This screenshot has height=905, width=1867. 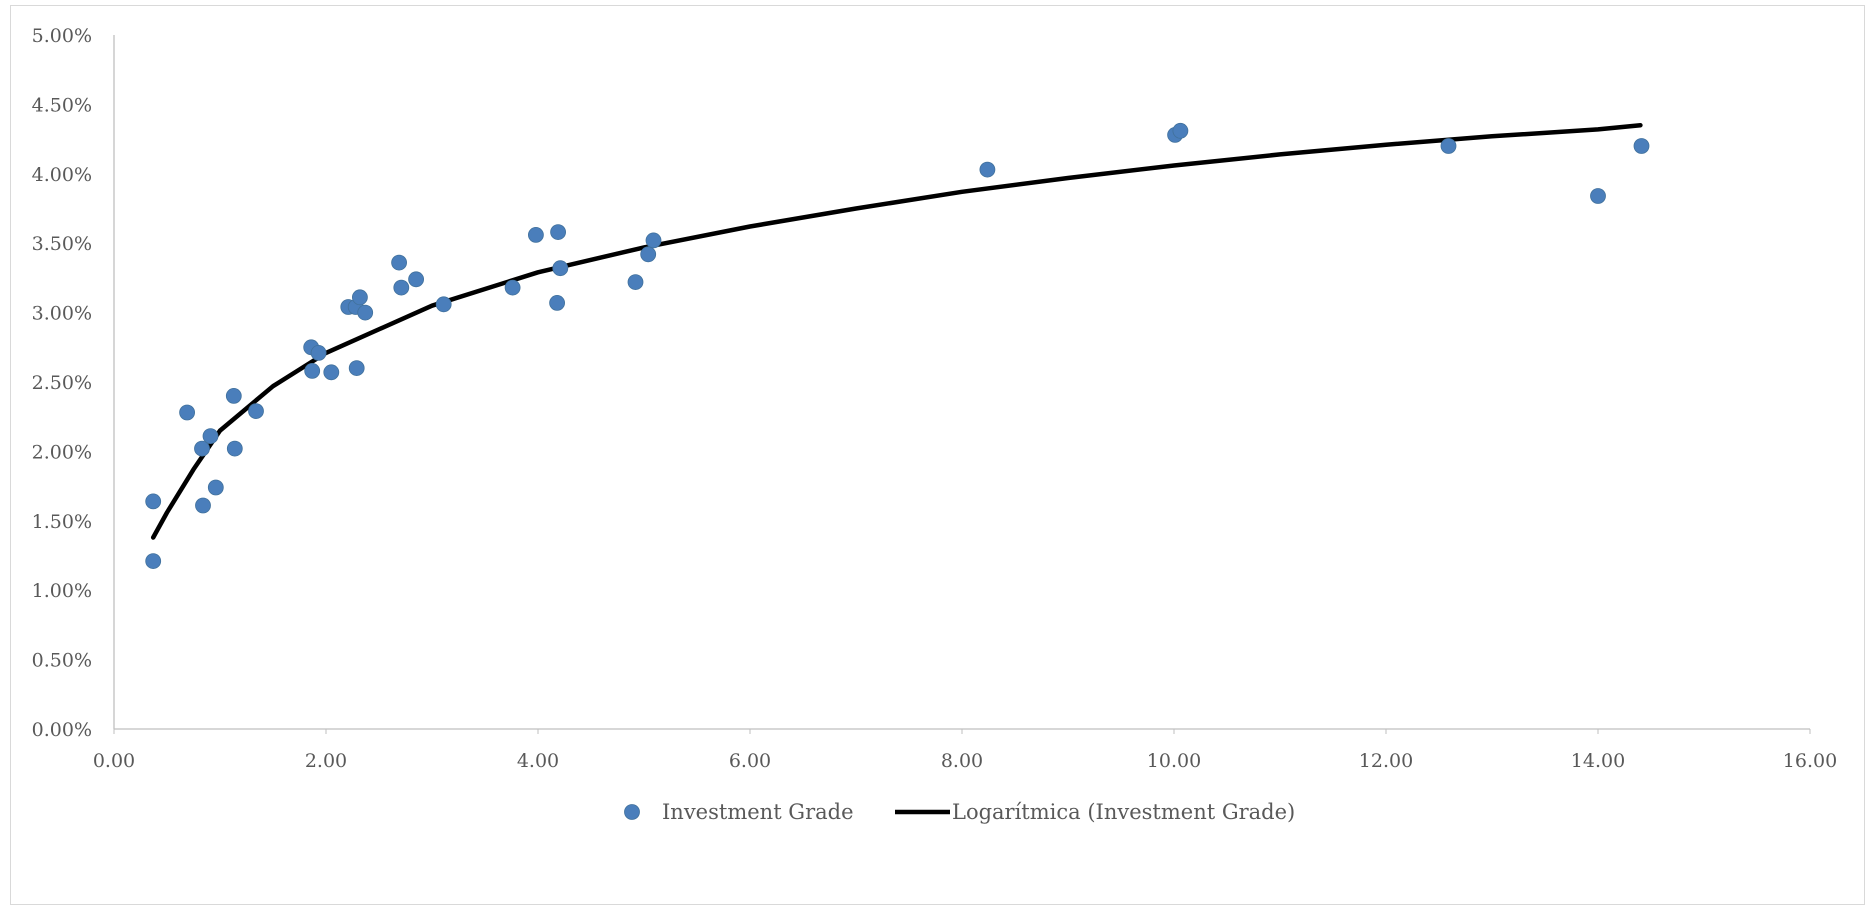 What do you see at coordinates (62, 36) in the screenshot?
I see `y-tick-label: 5.00%` at bounding box center [62, 36].